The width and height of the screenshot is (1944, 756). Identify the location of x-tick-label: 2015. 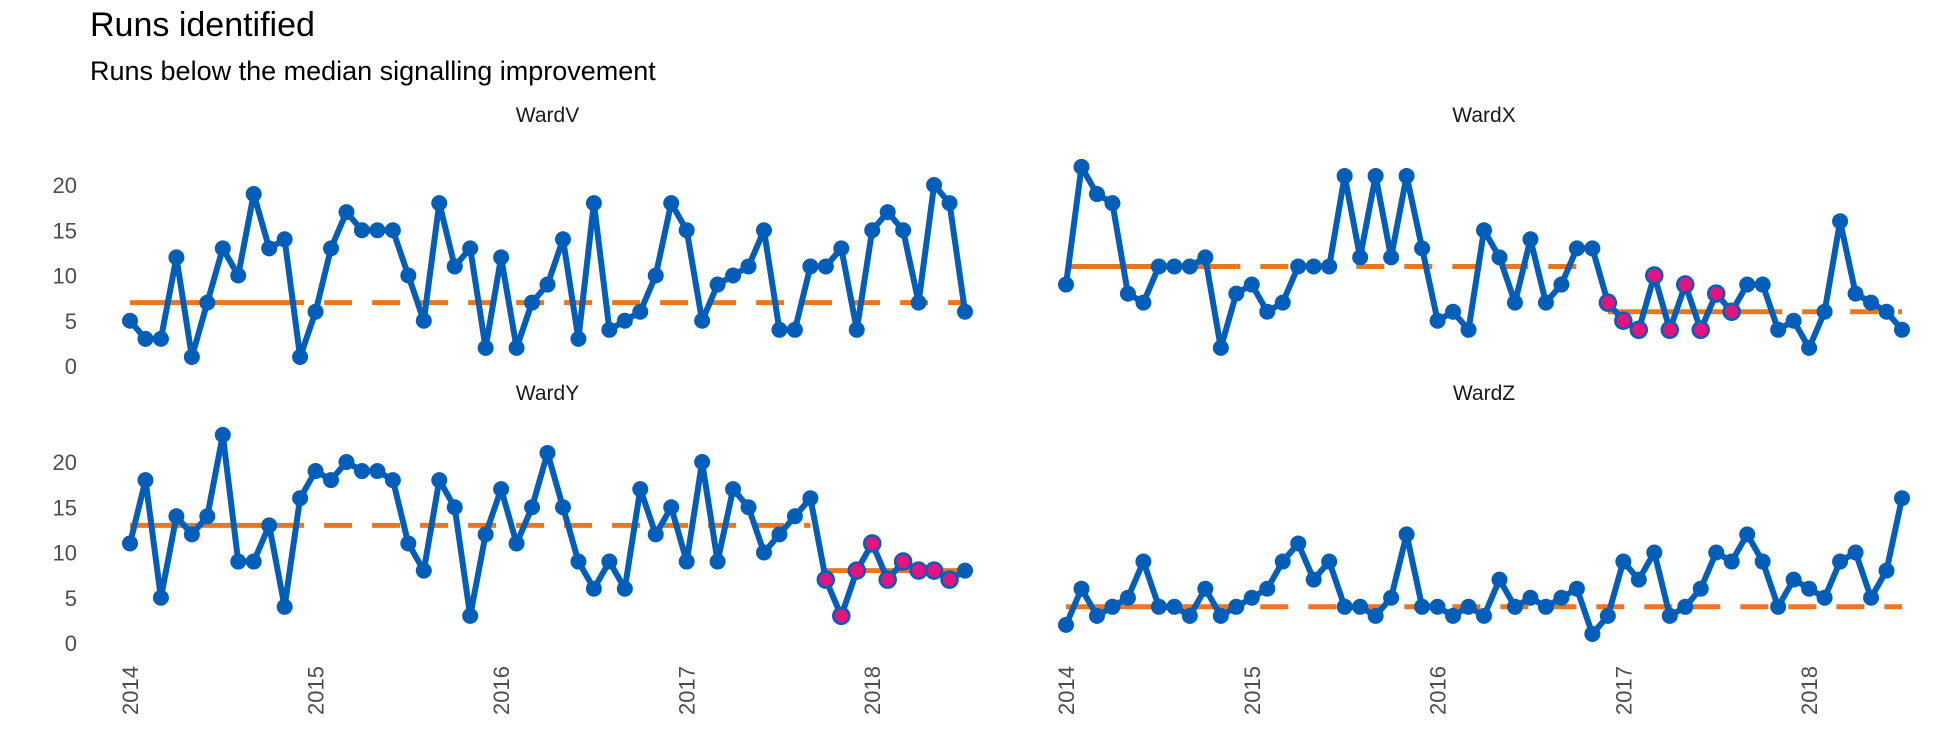
(316, 690).